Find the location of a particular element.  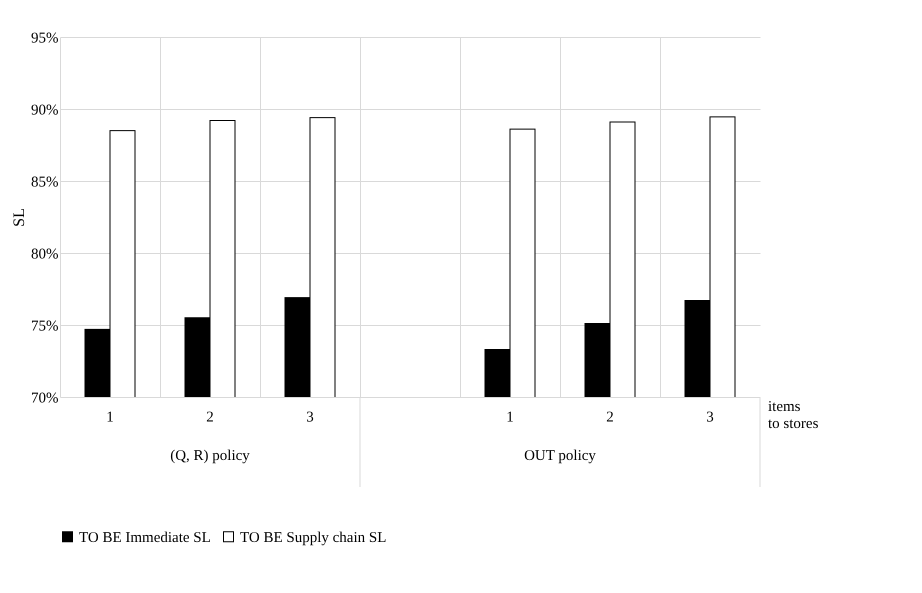

legend-label: TO BE Immediate SL is located at coordinates (145, 538).